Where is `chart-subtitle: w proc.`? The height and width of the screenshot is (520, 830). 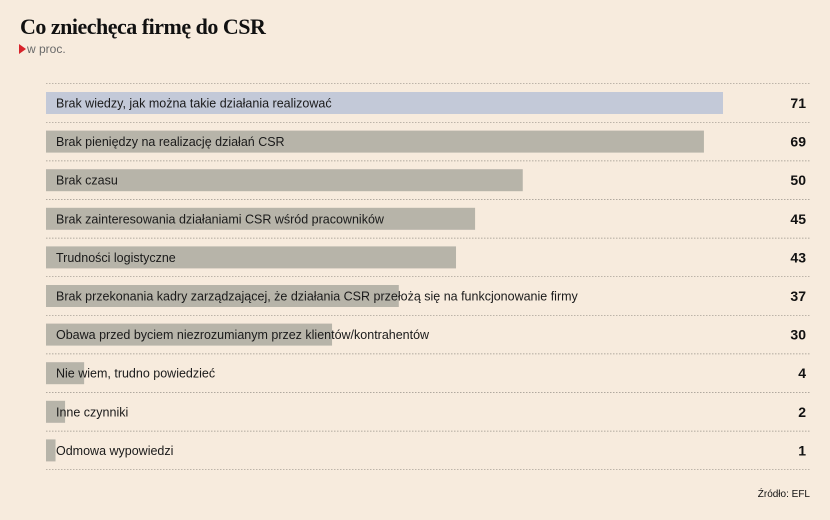 chart-subtitle: w proc. is located at coordinates (42, 49).